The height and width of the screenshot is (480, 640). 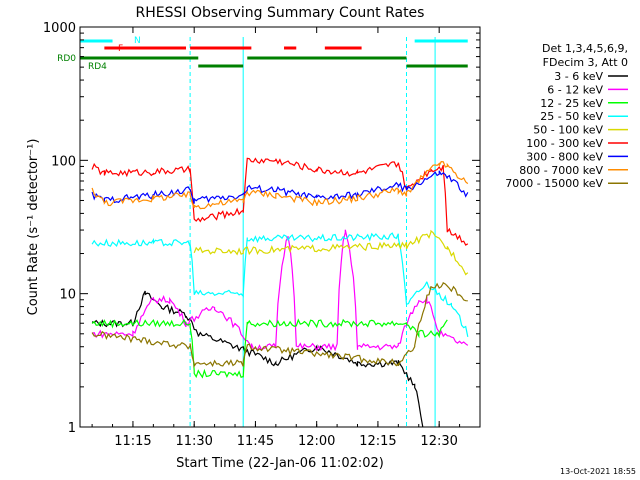 What do you see at coordinates (598, 471) in the screenshot?
I see `footer-date: 13-Oct-2021 18:55` at bounding box center [598, 471].